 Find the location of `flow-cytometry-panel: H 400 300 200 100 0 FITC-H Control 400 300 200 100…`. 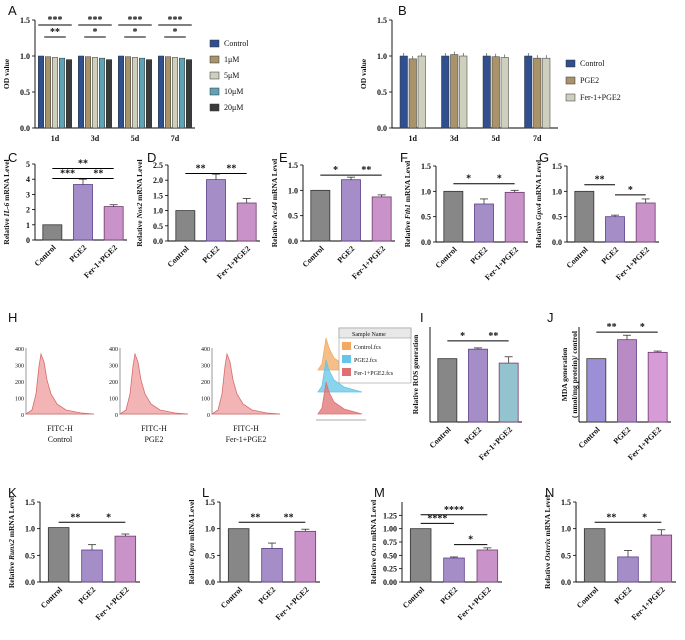

flow-cytometry-panel: H 400 300 200 100 0 FITC-H Control 400 300 200 100… is located at coordinates (210, 377).